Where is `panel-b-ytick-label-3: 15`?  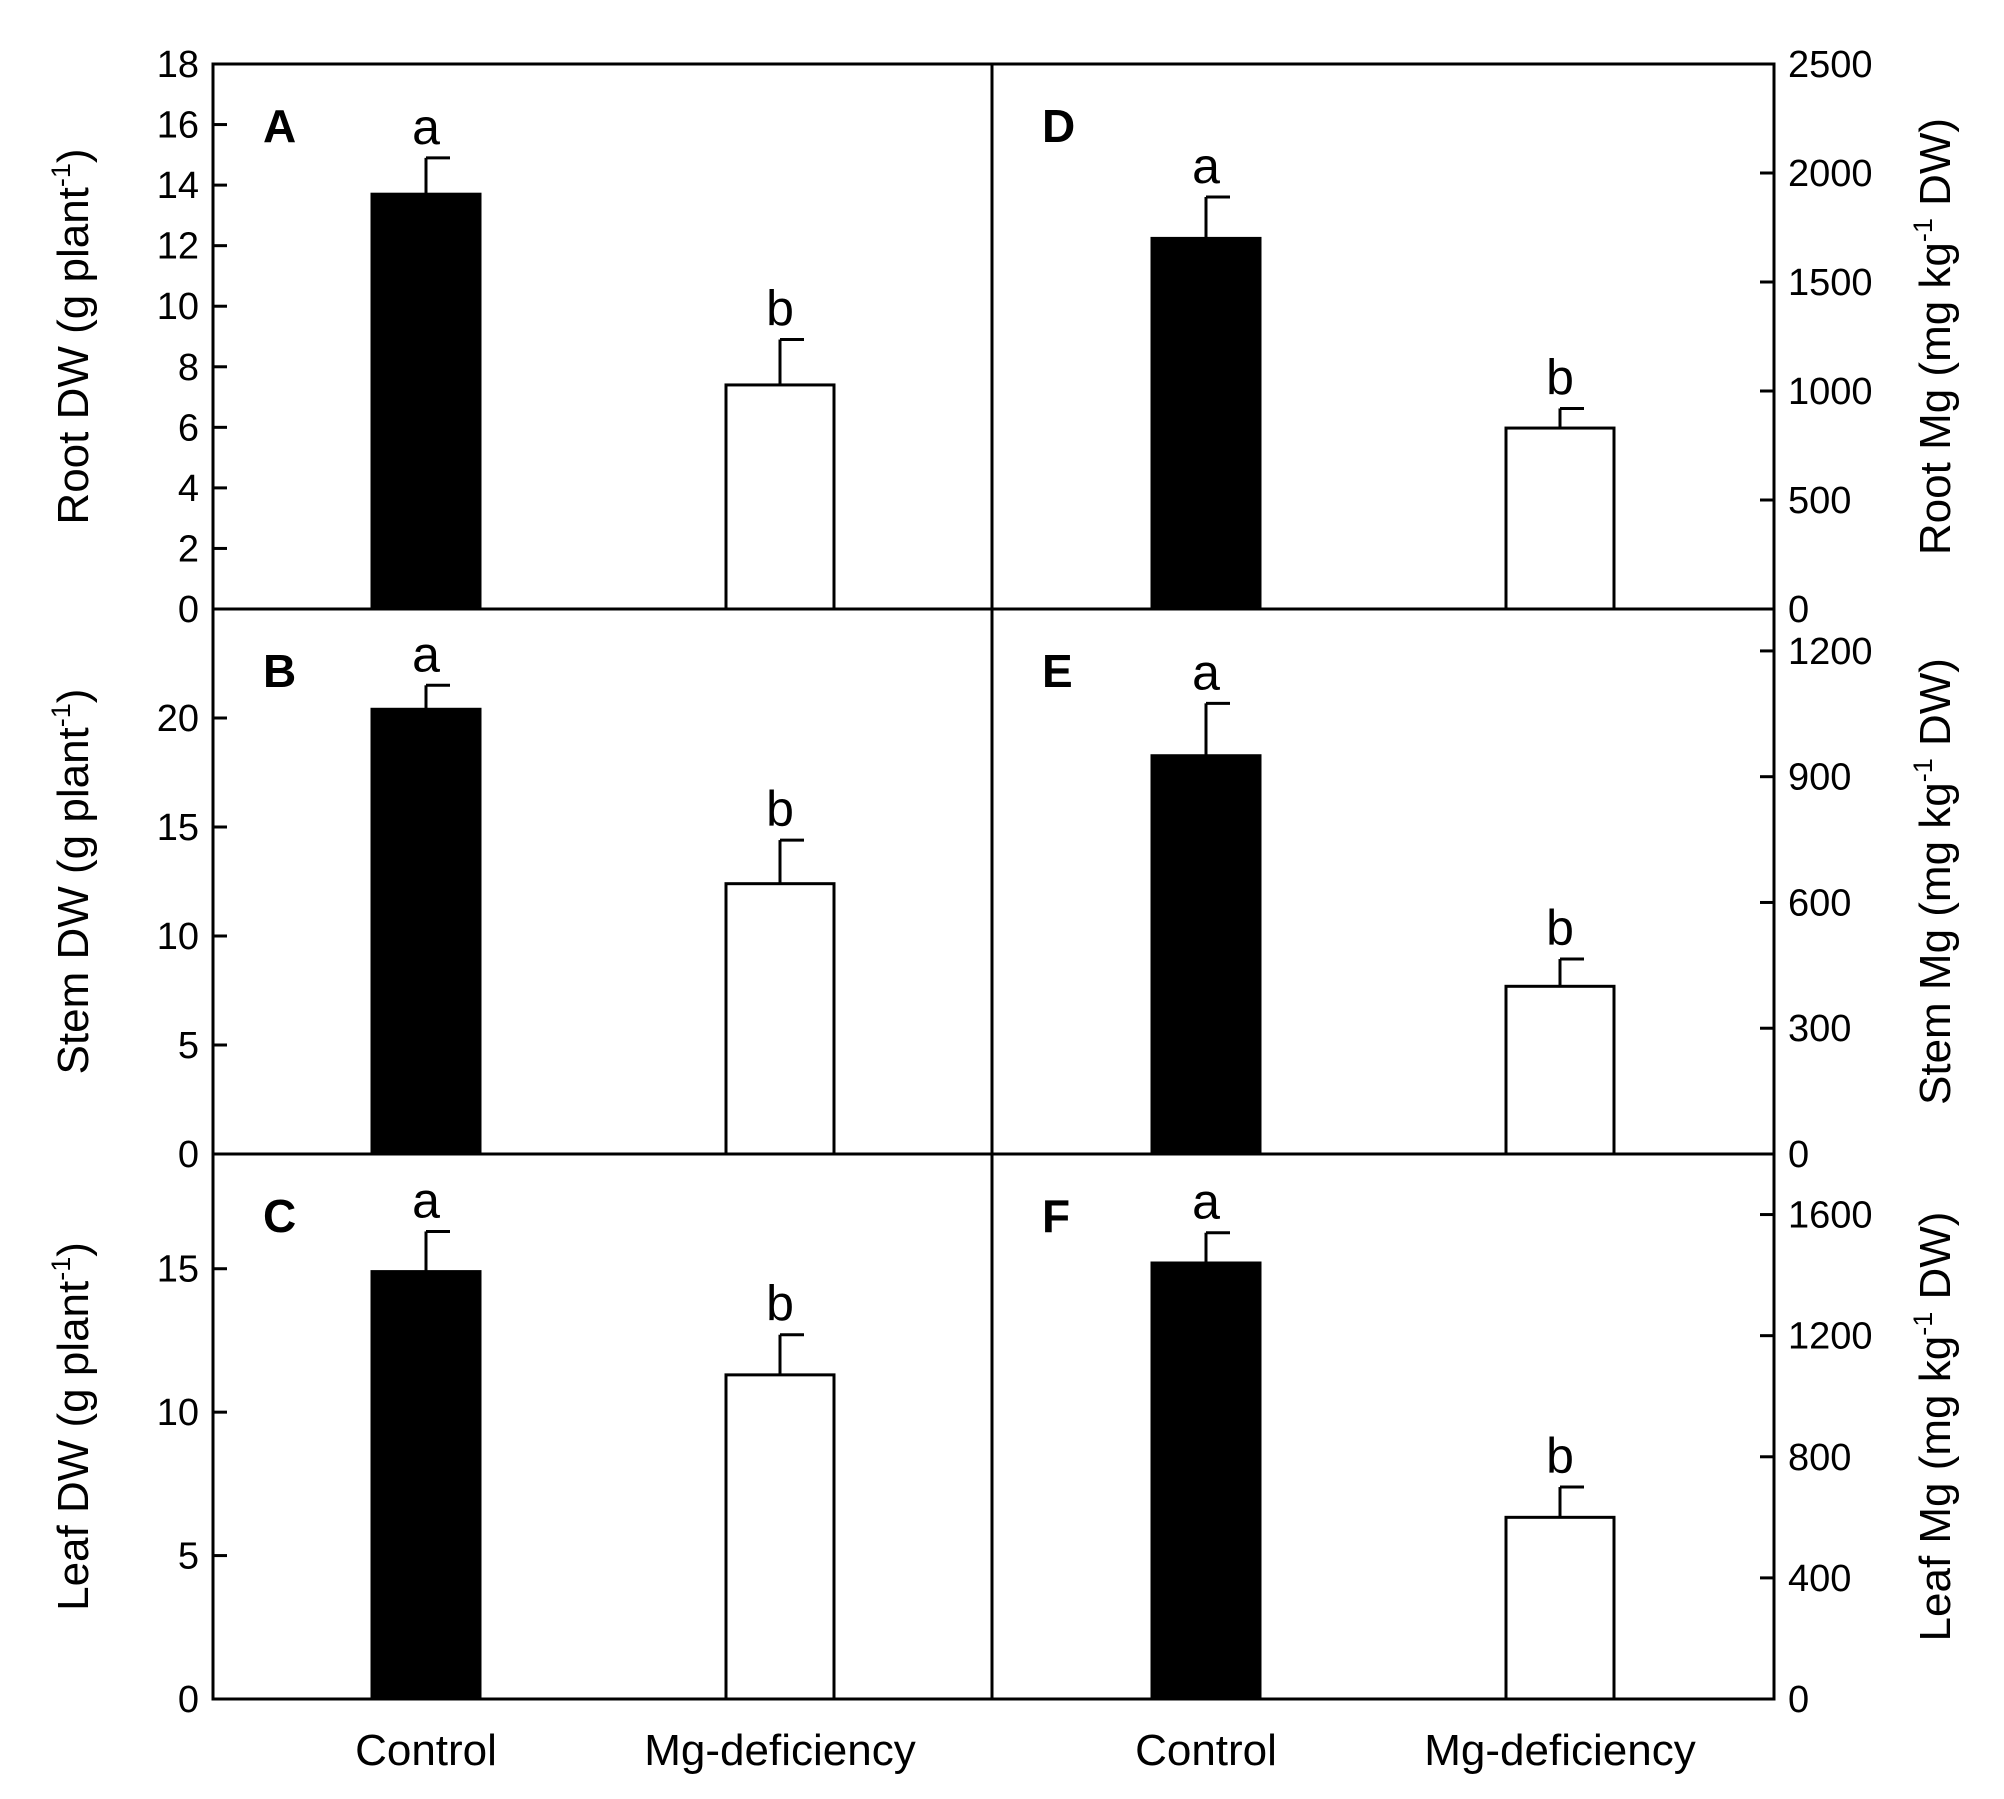 panel-b-ytick-label-3: 15 is located at coordinates (178, 828).